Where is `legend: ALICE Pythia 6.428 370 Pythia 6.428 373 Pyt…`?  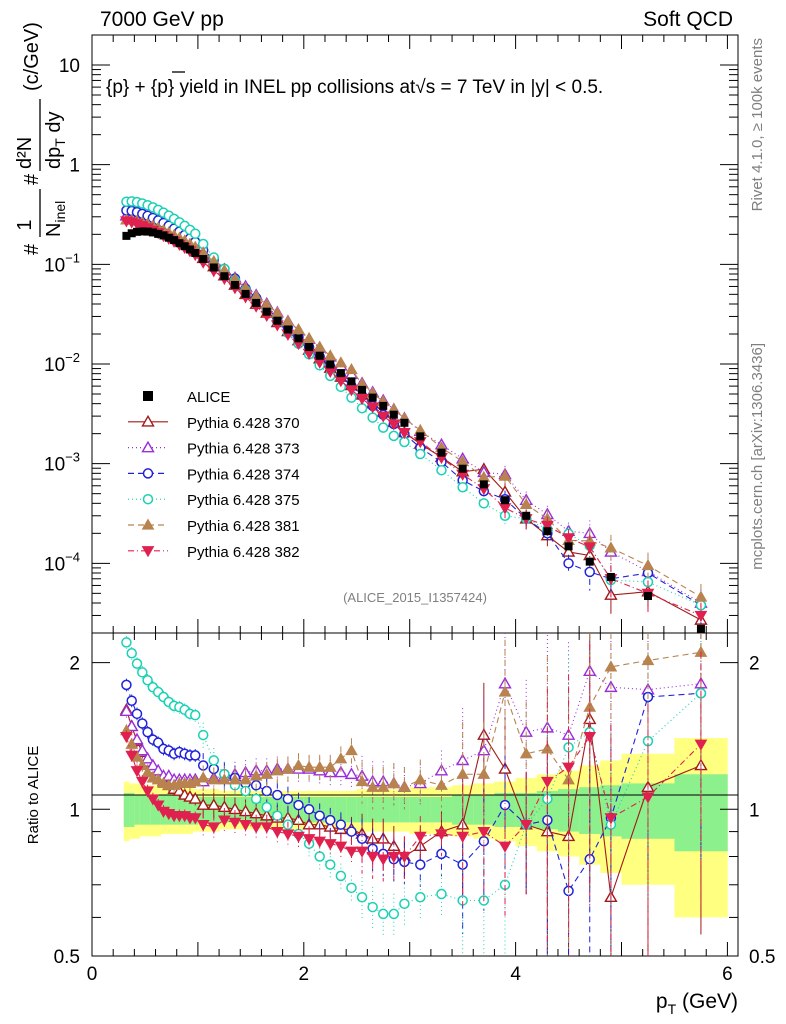
legend: ALICE Pythia 6.428 370 Pythia 6.428 373 Pyt… is located at coordinates (214, 475).